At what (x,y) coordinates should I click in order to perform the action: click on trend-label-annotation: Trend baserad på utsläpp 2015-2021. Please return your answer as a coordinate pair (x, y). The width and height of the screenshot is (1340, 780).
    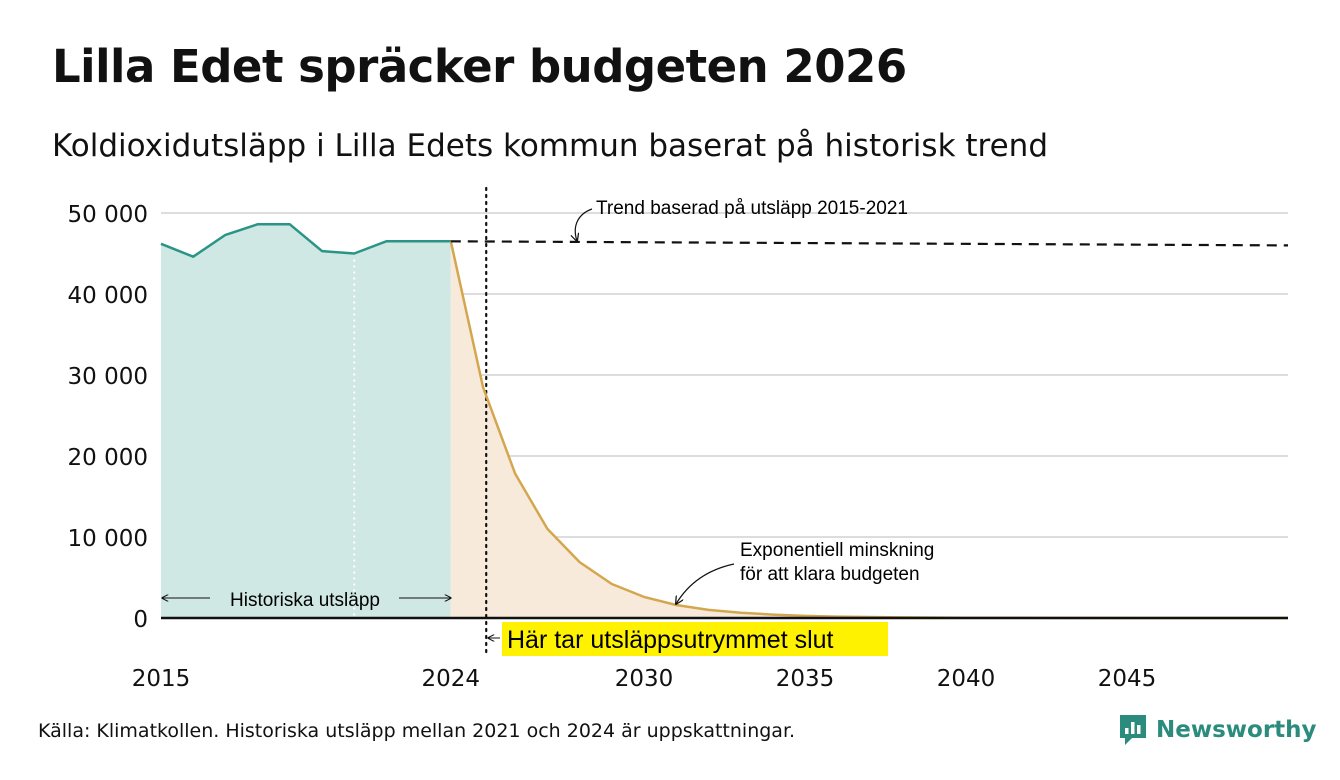
    Looking at the image, I should click on (741, 219).